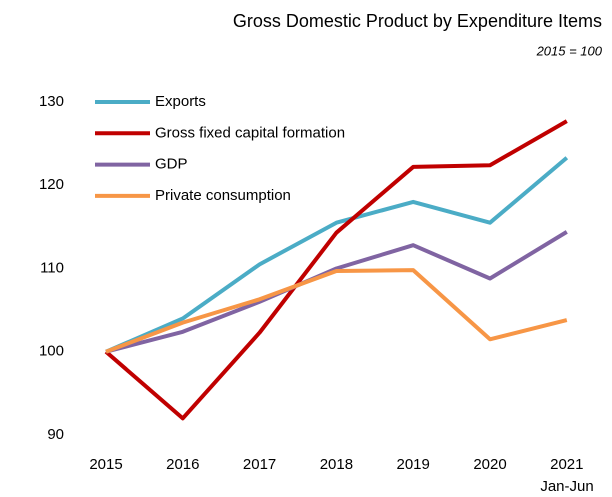 The width and height of the screenshot is (612, 497). I want to click on y-tick-label: 110, so click(52, 267).